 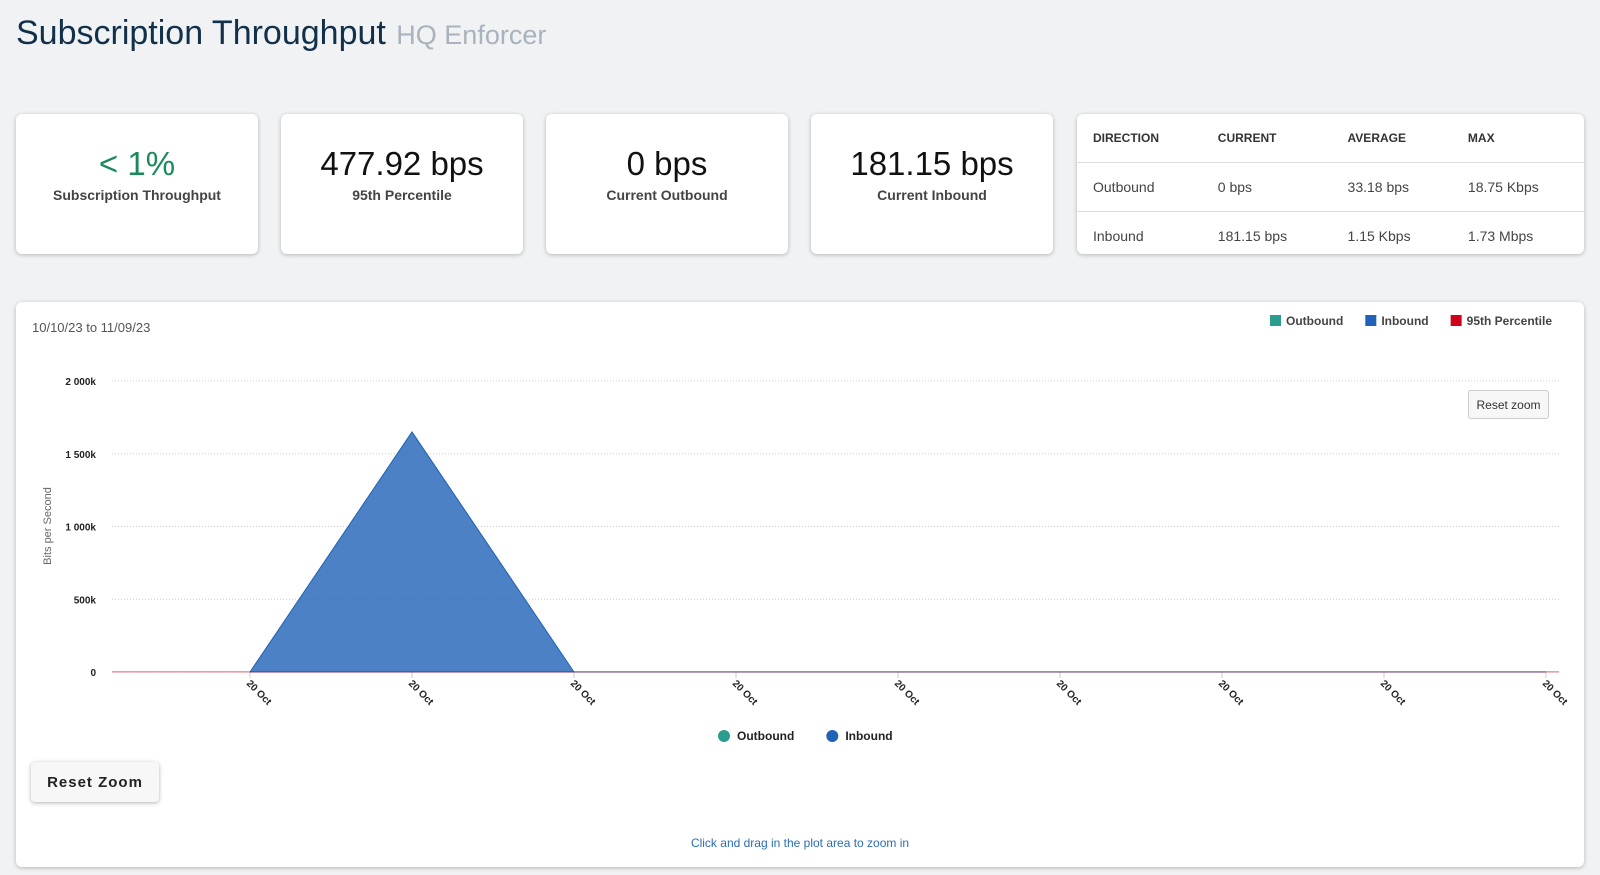 I want to click on y-tick-label: 1 500k, so click(x=80, y=455).